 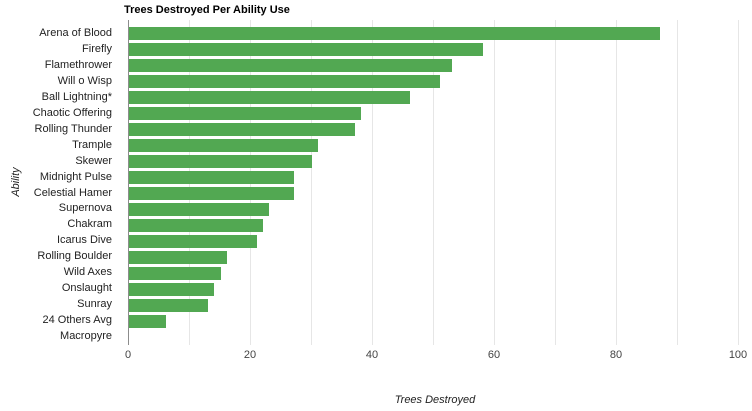 I want to click on category-label: Wild Axes, so click(x=87, y=272).